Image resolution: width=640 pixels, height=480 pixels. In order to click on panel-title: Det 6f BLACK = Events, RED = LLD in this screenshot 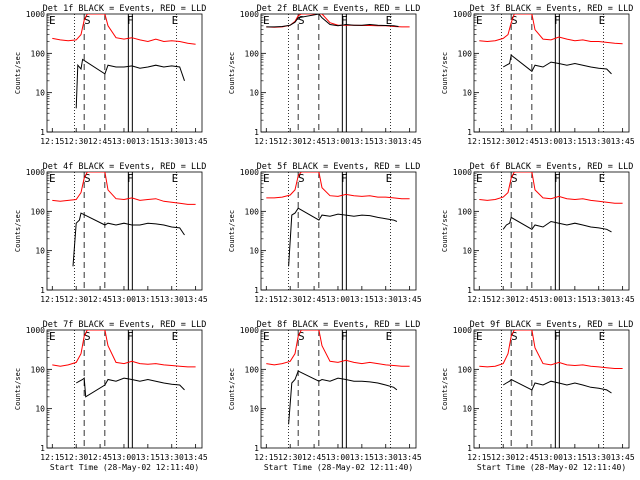, I will do `click(552, 167)`.